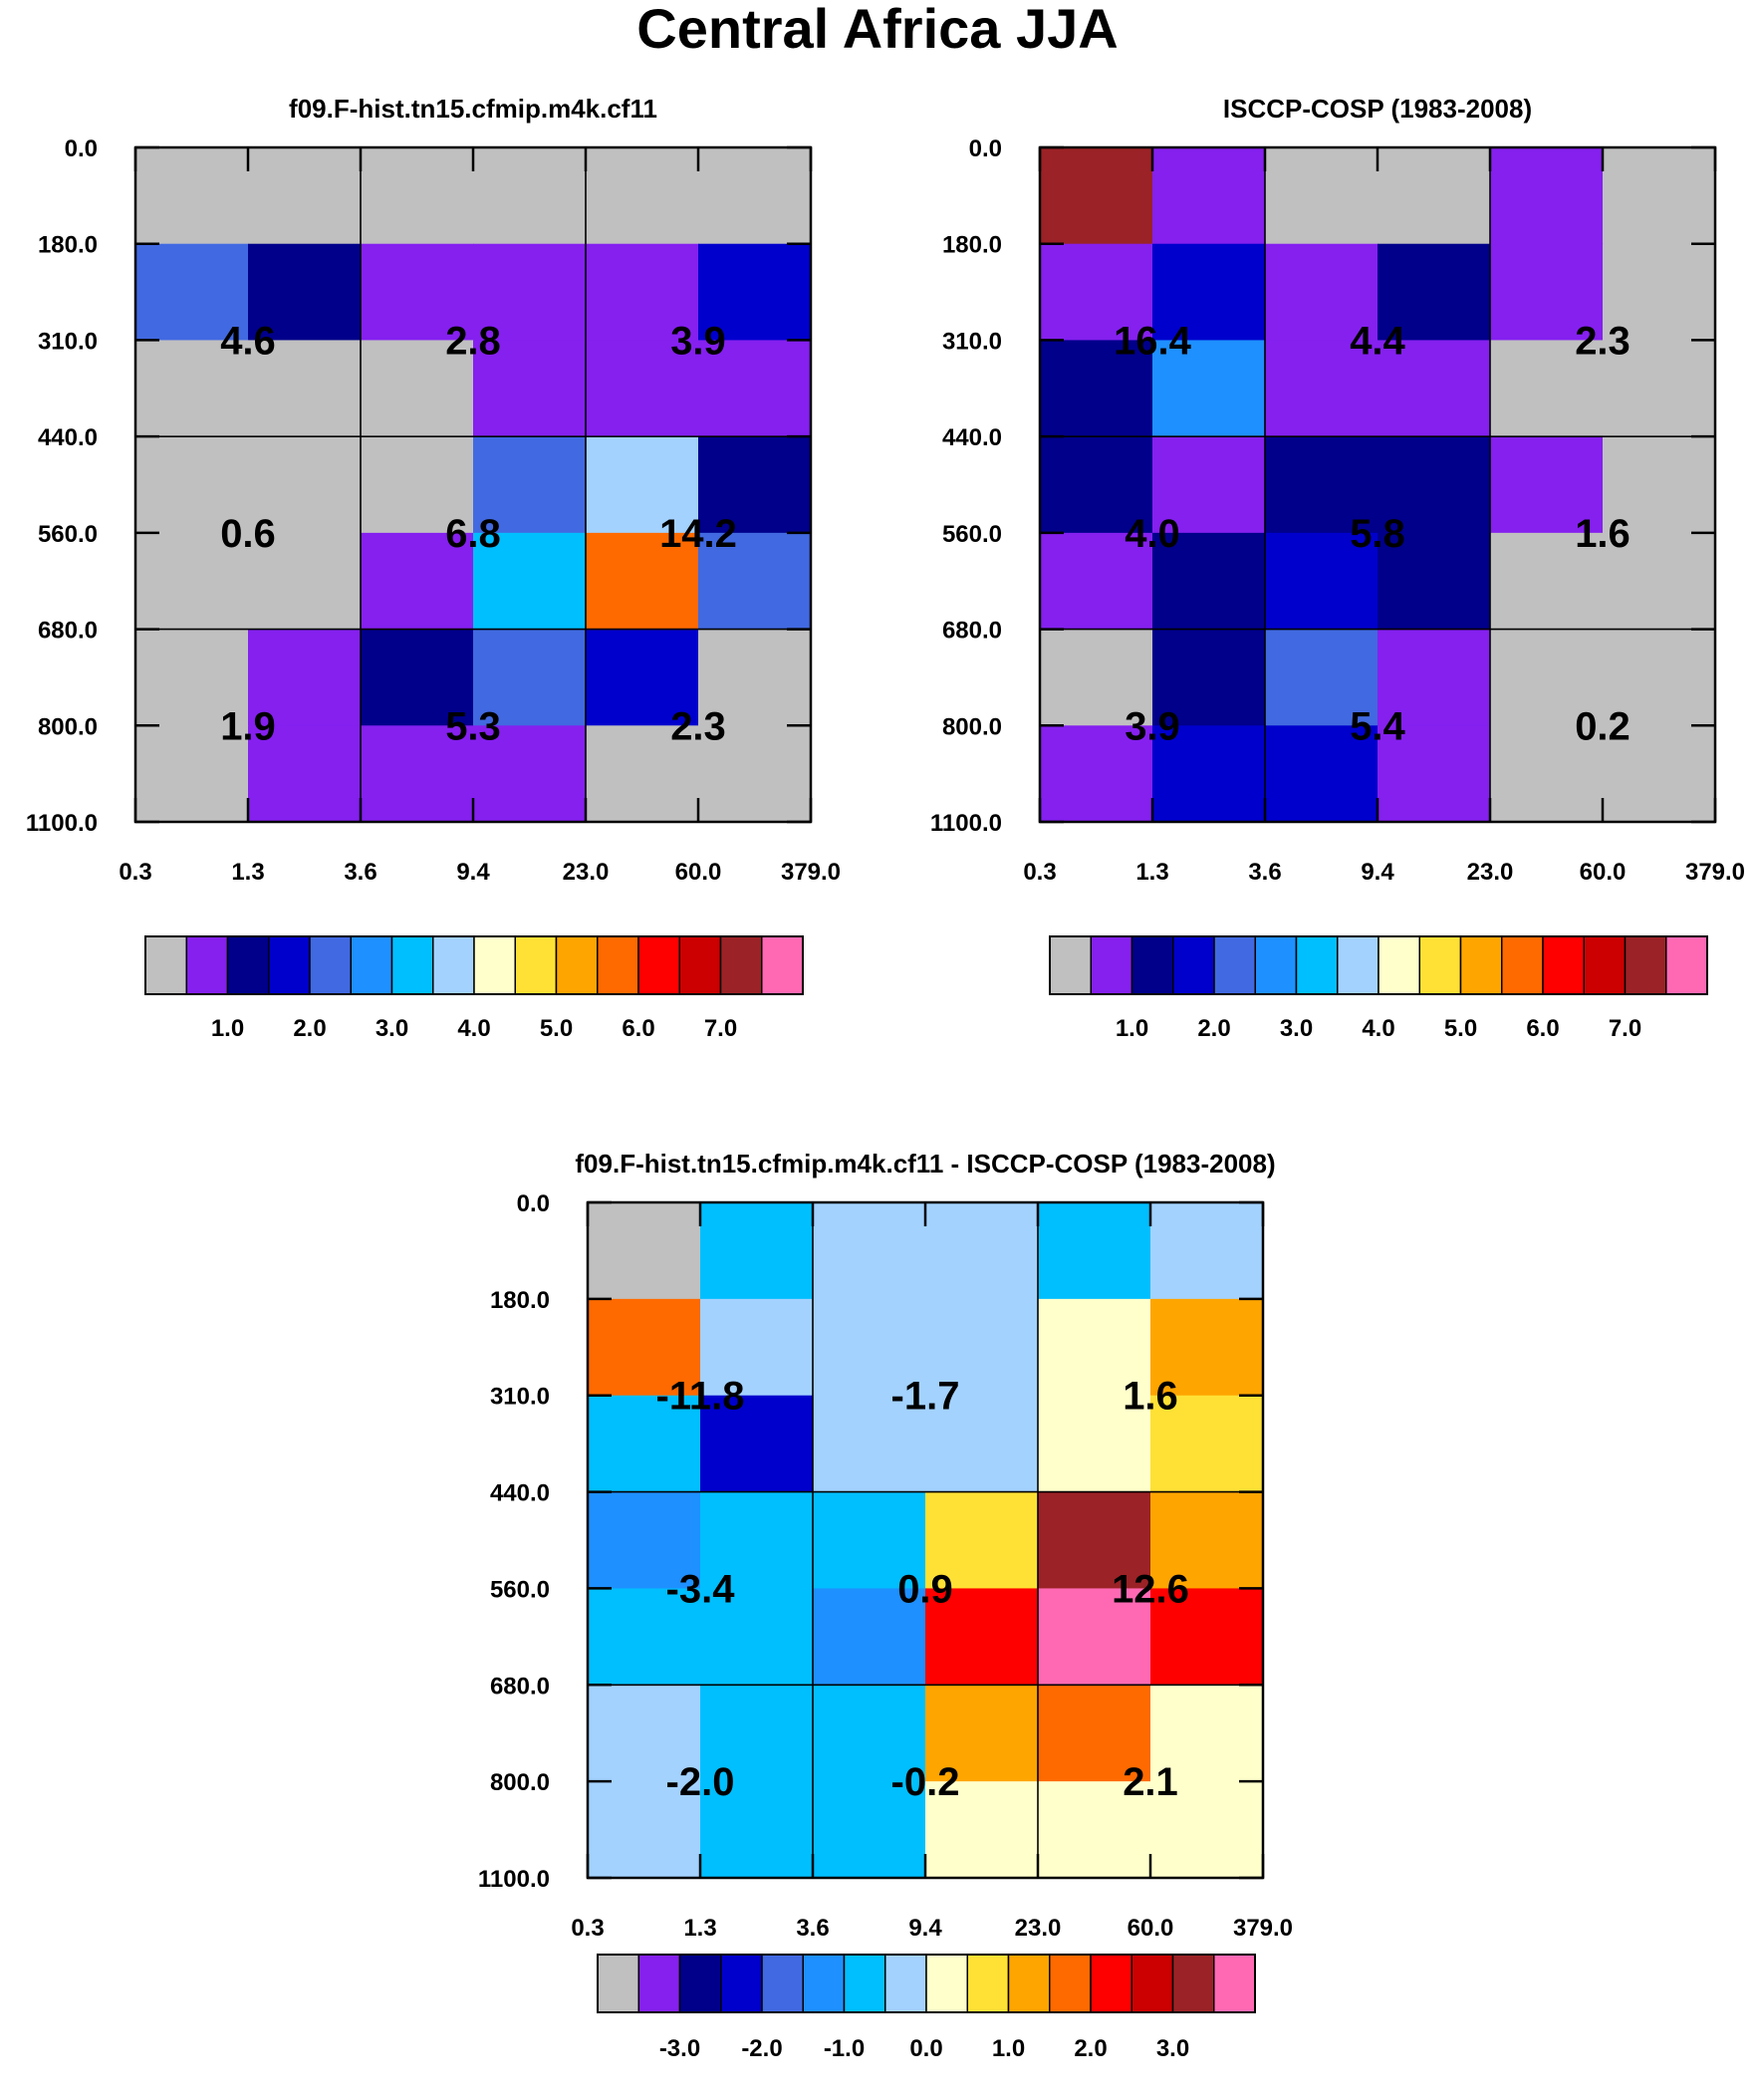 The height and width of the screenshot is (2100, 1756). Describe the element at coordinates (248, 534) in the screenshot. I see `cell-value-label: 0.6` at that location.